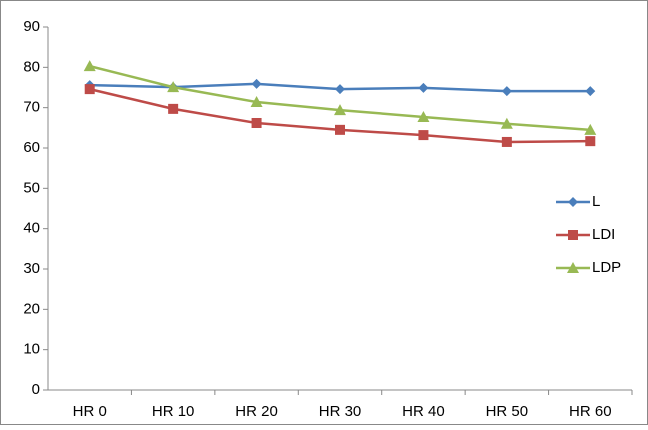 The width and height of the screenshot is (648, 430). Describe the element at coordinates (31, 66) in the screenshot. I see `y-tick-label: 80` at that location.